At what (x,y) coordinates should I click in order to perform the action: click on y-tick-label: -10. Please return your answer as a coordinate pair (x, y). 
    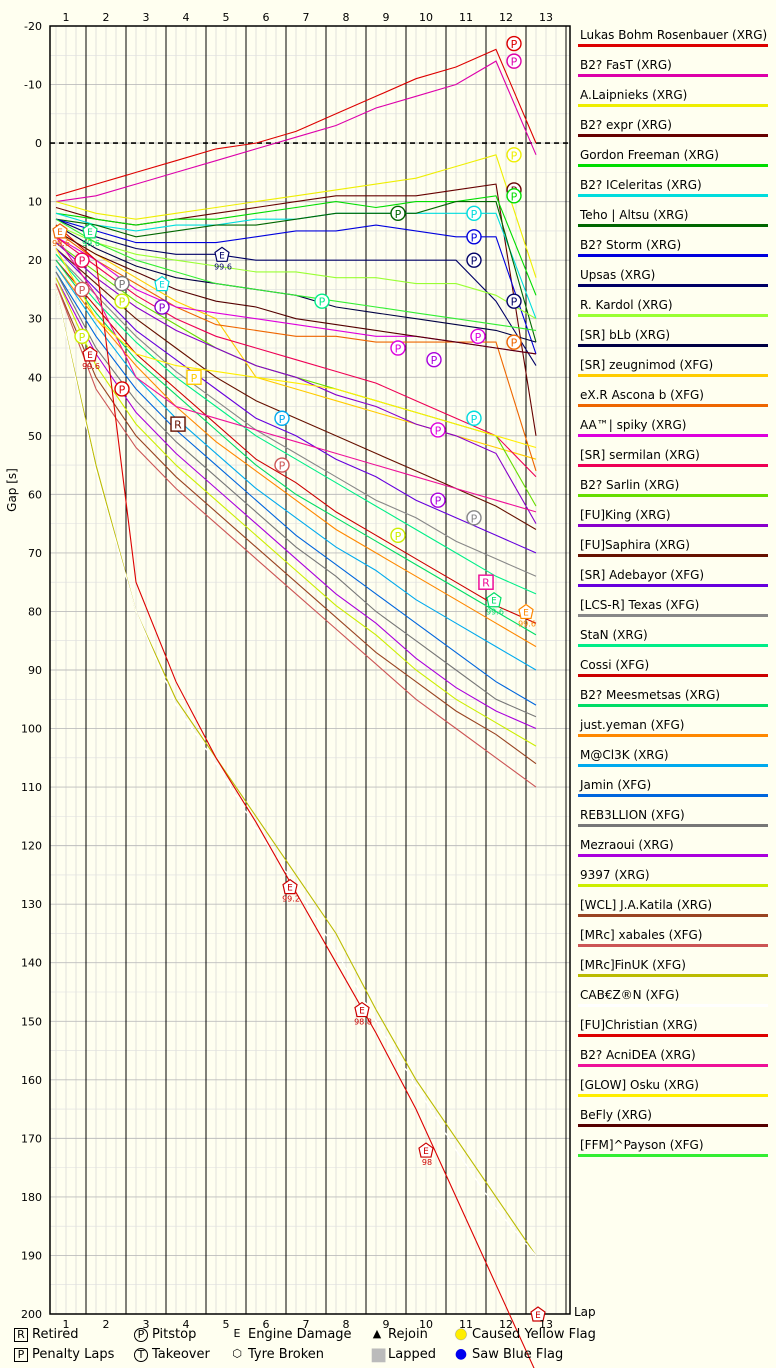
    Looking at the image, I should click on (33, 85).